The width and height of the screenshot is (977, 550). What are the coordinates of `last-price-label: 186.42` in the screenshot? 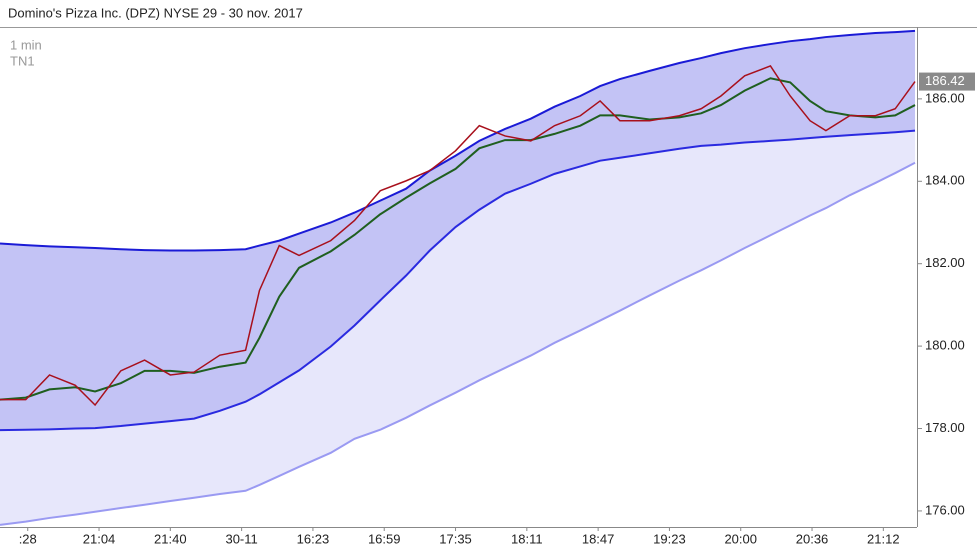 It's located at (945, 80).